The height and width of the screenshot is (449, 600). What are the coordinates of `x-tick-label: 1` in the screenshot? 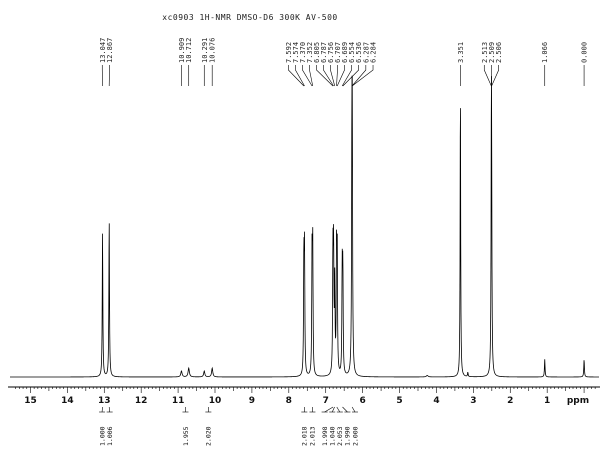 It's located at (547, 401).